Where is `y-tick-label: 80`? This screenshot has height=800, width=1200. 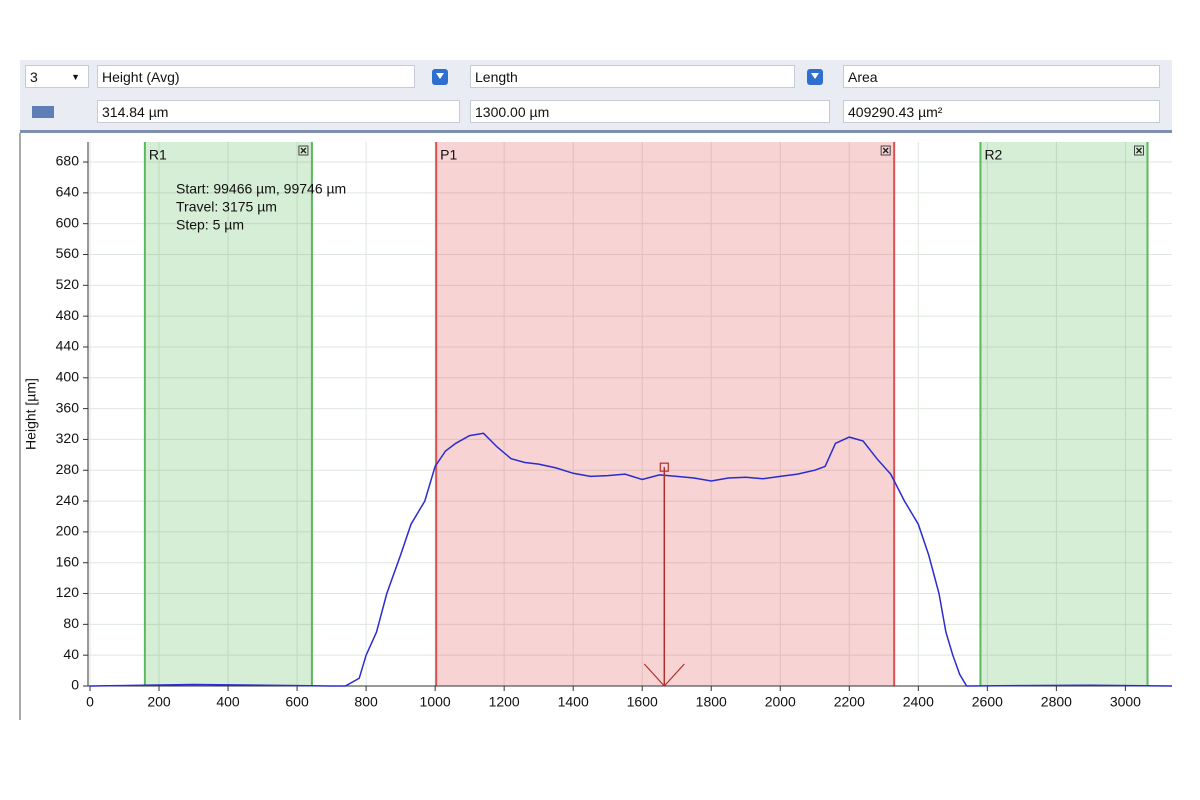
y-tick-label: 80 is located at coordinates (71, 623).